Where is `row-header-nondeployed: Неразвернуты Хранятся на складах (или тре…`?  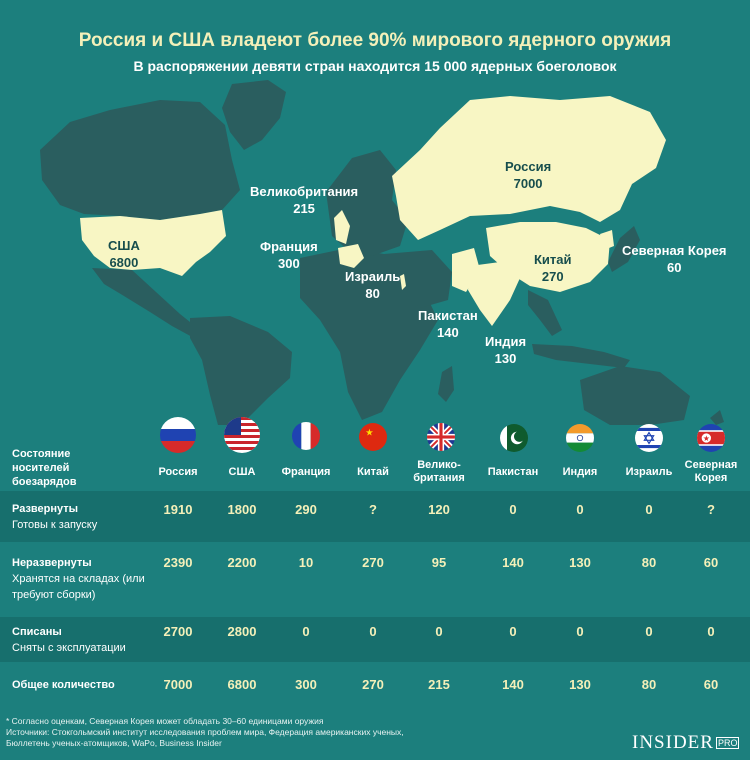
row-header-nondeployed: Неразвернуты Хранятся на складах (или тре… is located at coordinates (79, 579).